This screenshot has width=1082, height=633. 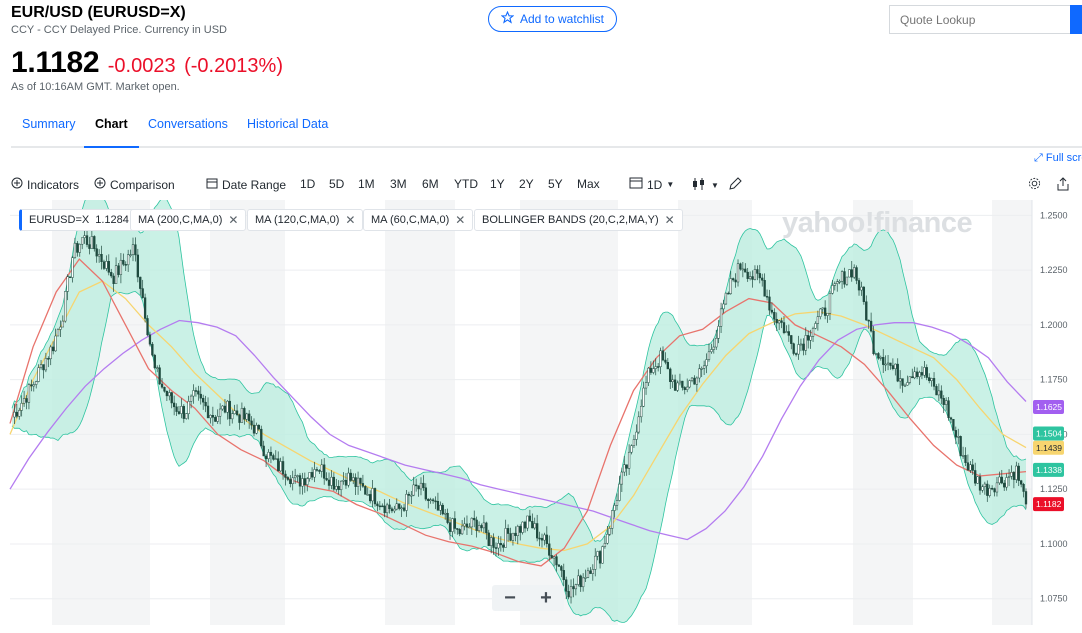 I want to click on chart-type-select: ▼, so click(x=705, y=185).